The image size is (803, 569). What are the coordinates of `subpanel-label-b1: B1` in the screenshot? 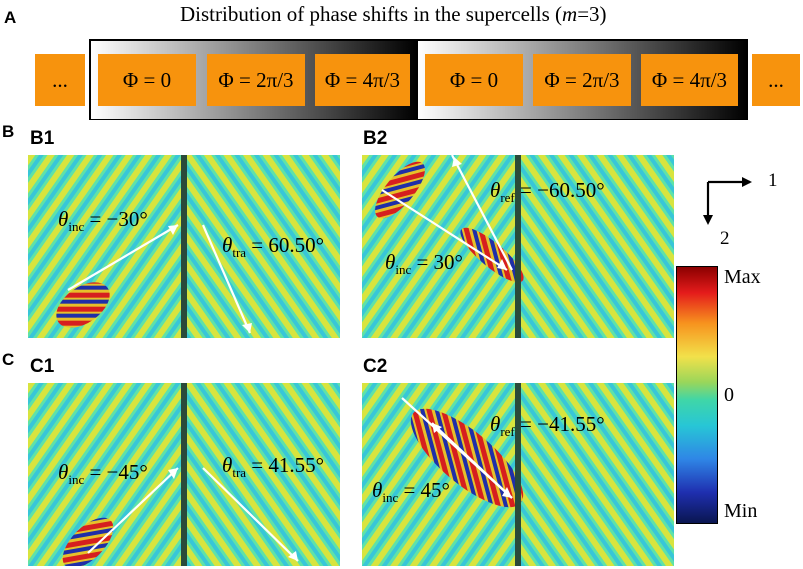 It's located at (42, 138).